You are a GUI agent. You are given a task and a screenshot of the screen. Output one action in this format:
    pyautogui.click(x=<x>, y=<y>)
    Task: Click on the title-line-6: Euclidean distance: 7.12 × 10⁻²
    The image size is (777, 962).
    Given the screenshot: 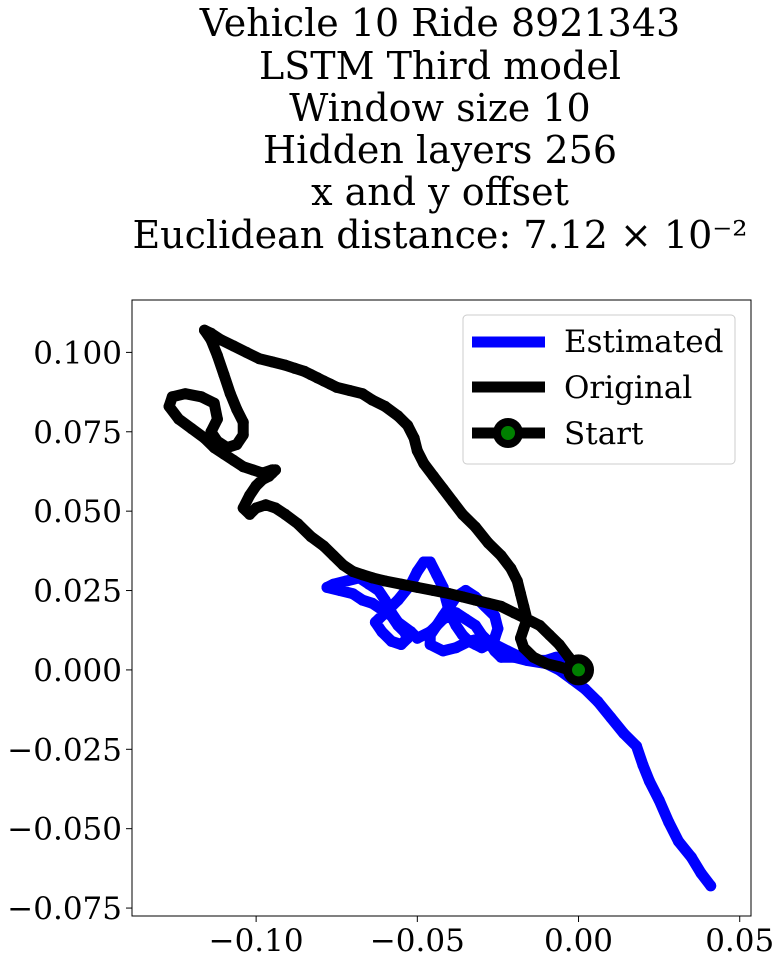 What is the action you would take?
    pyautogui.click(x=439, y=235)
    